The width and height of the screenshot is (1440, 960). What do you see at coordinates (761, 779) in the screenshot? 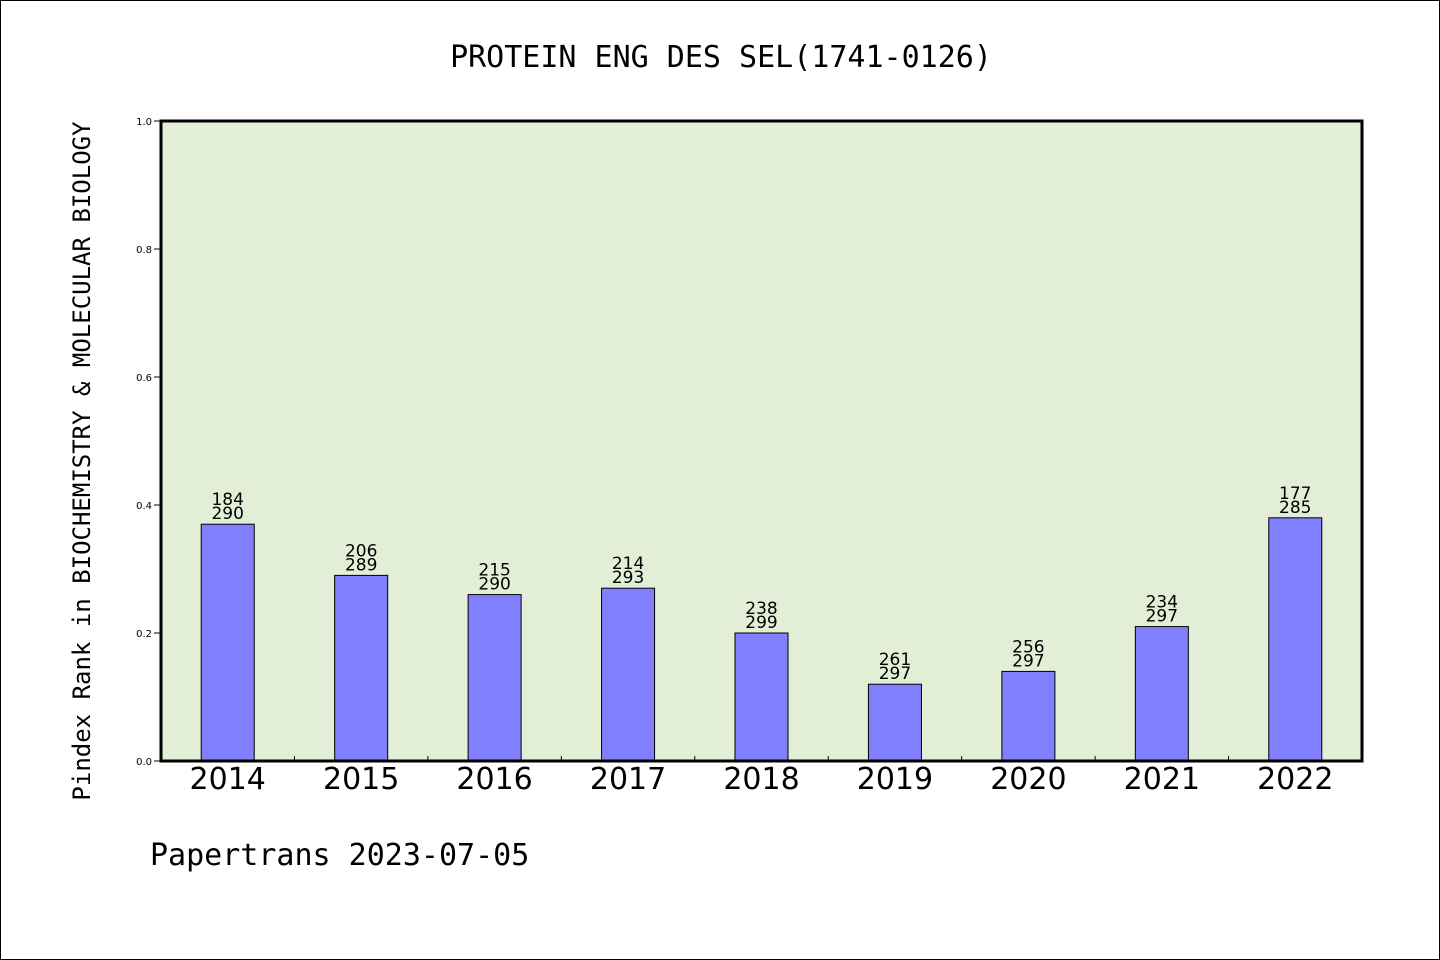
I see `x-tick-label: 2018` at bounding box center [761, 779].